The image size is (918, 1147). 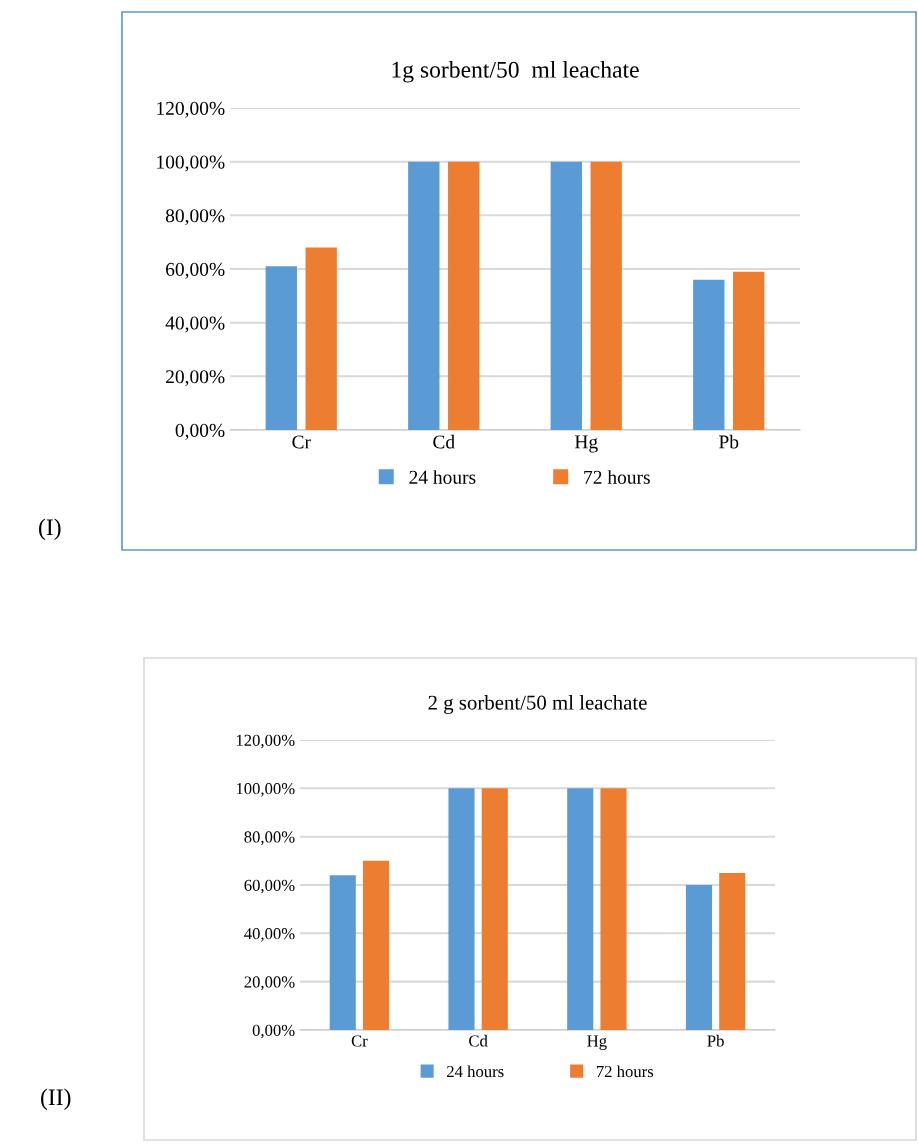 What do you see at coordinates (515, 72) in the screenshot?
I see `chart-title: 1g sorbent/50 ml leachate` at bounding box center [515, 72].